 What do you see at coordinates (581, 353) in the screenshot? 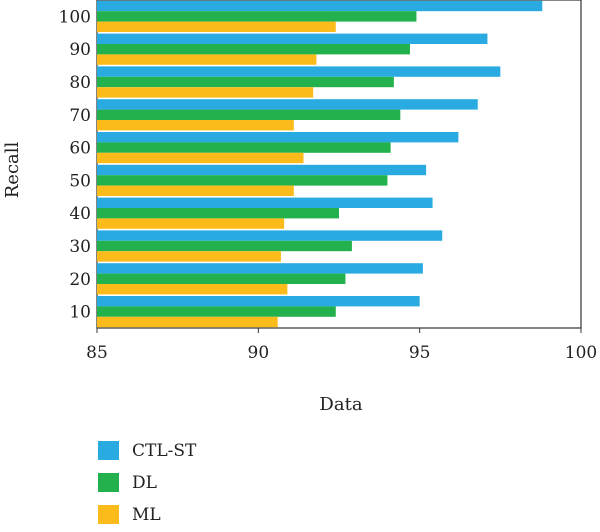
I see `x-tick-label-100: 100` at bounding box center [581, 353].